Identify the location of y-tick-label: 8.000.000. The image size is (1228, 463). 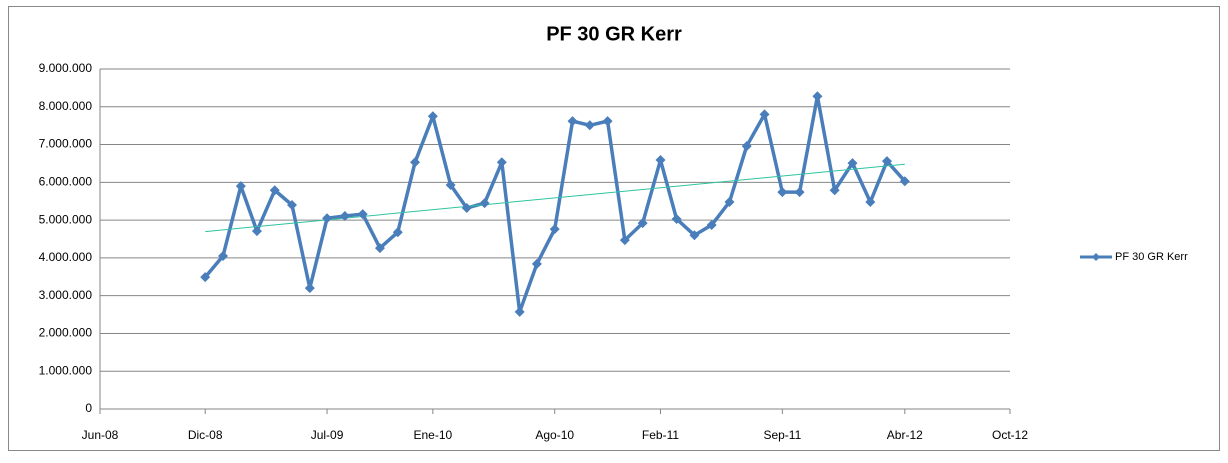
(66, 106).